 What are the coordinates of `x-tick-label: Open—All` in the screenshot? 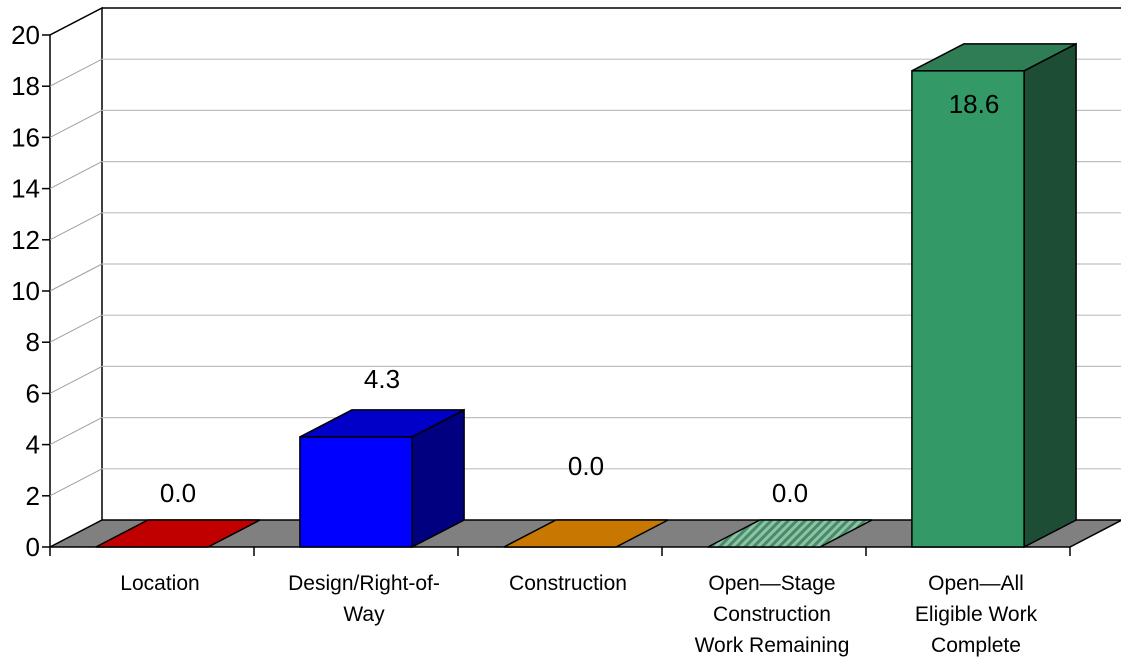 It's located at (976, 583).